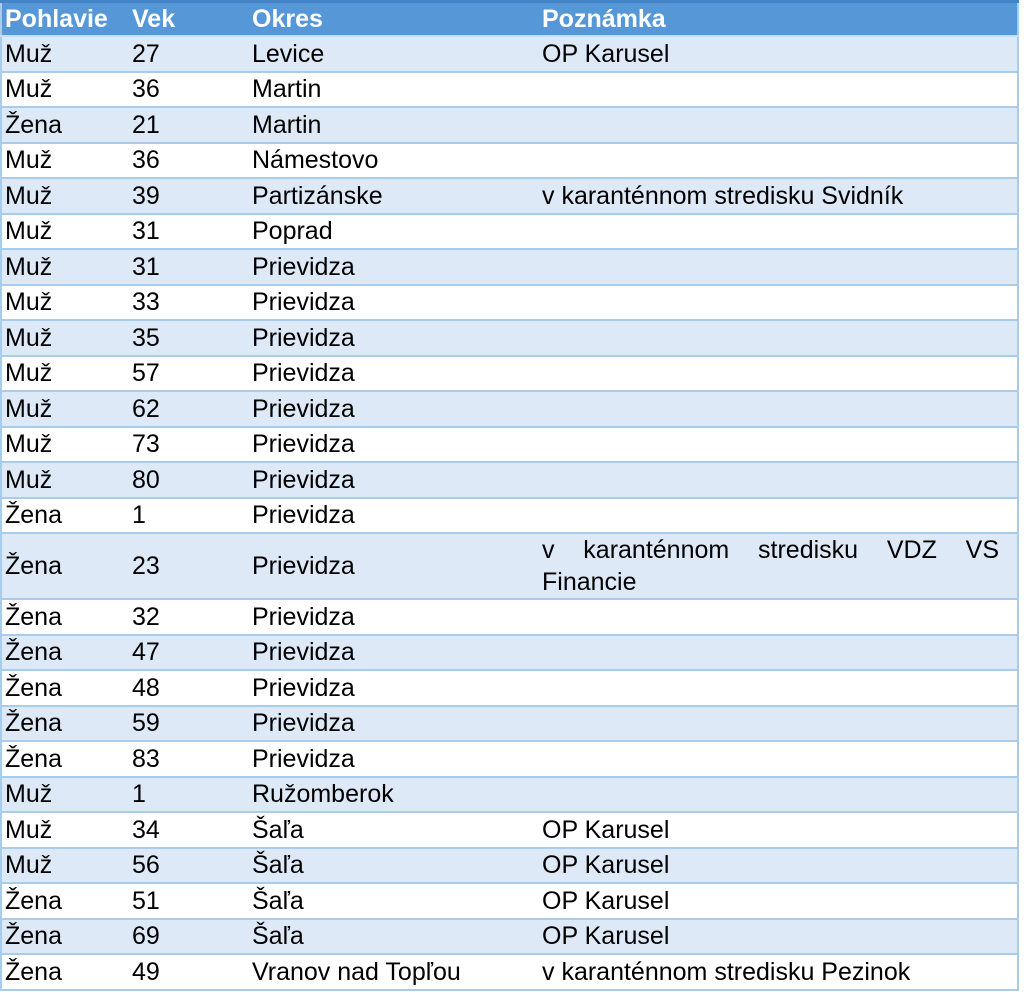 This screenshot has width=1024, height=997. Describe the element at coordinates (189, 936) in the screenshot. I see `cell-age: 69` at that location.